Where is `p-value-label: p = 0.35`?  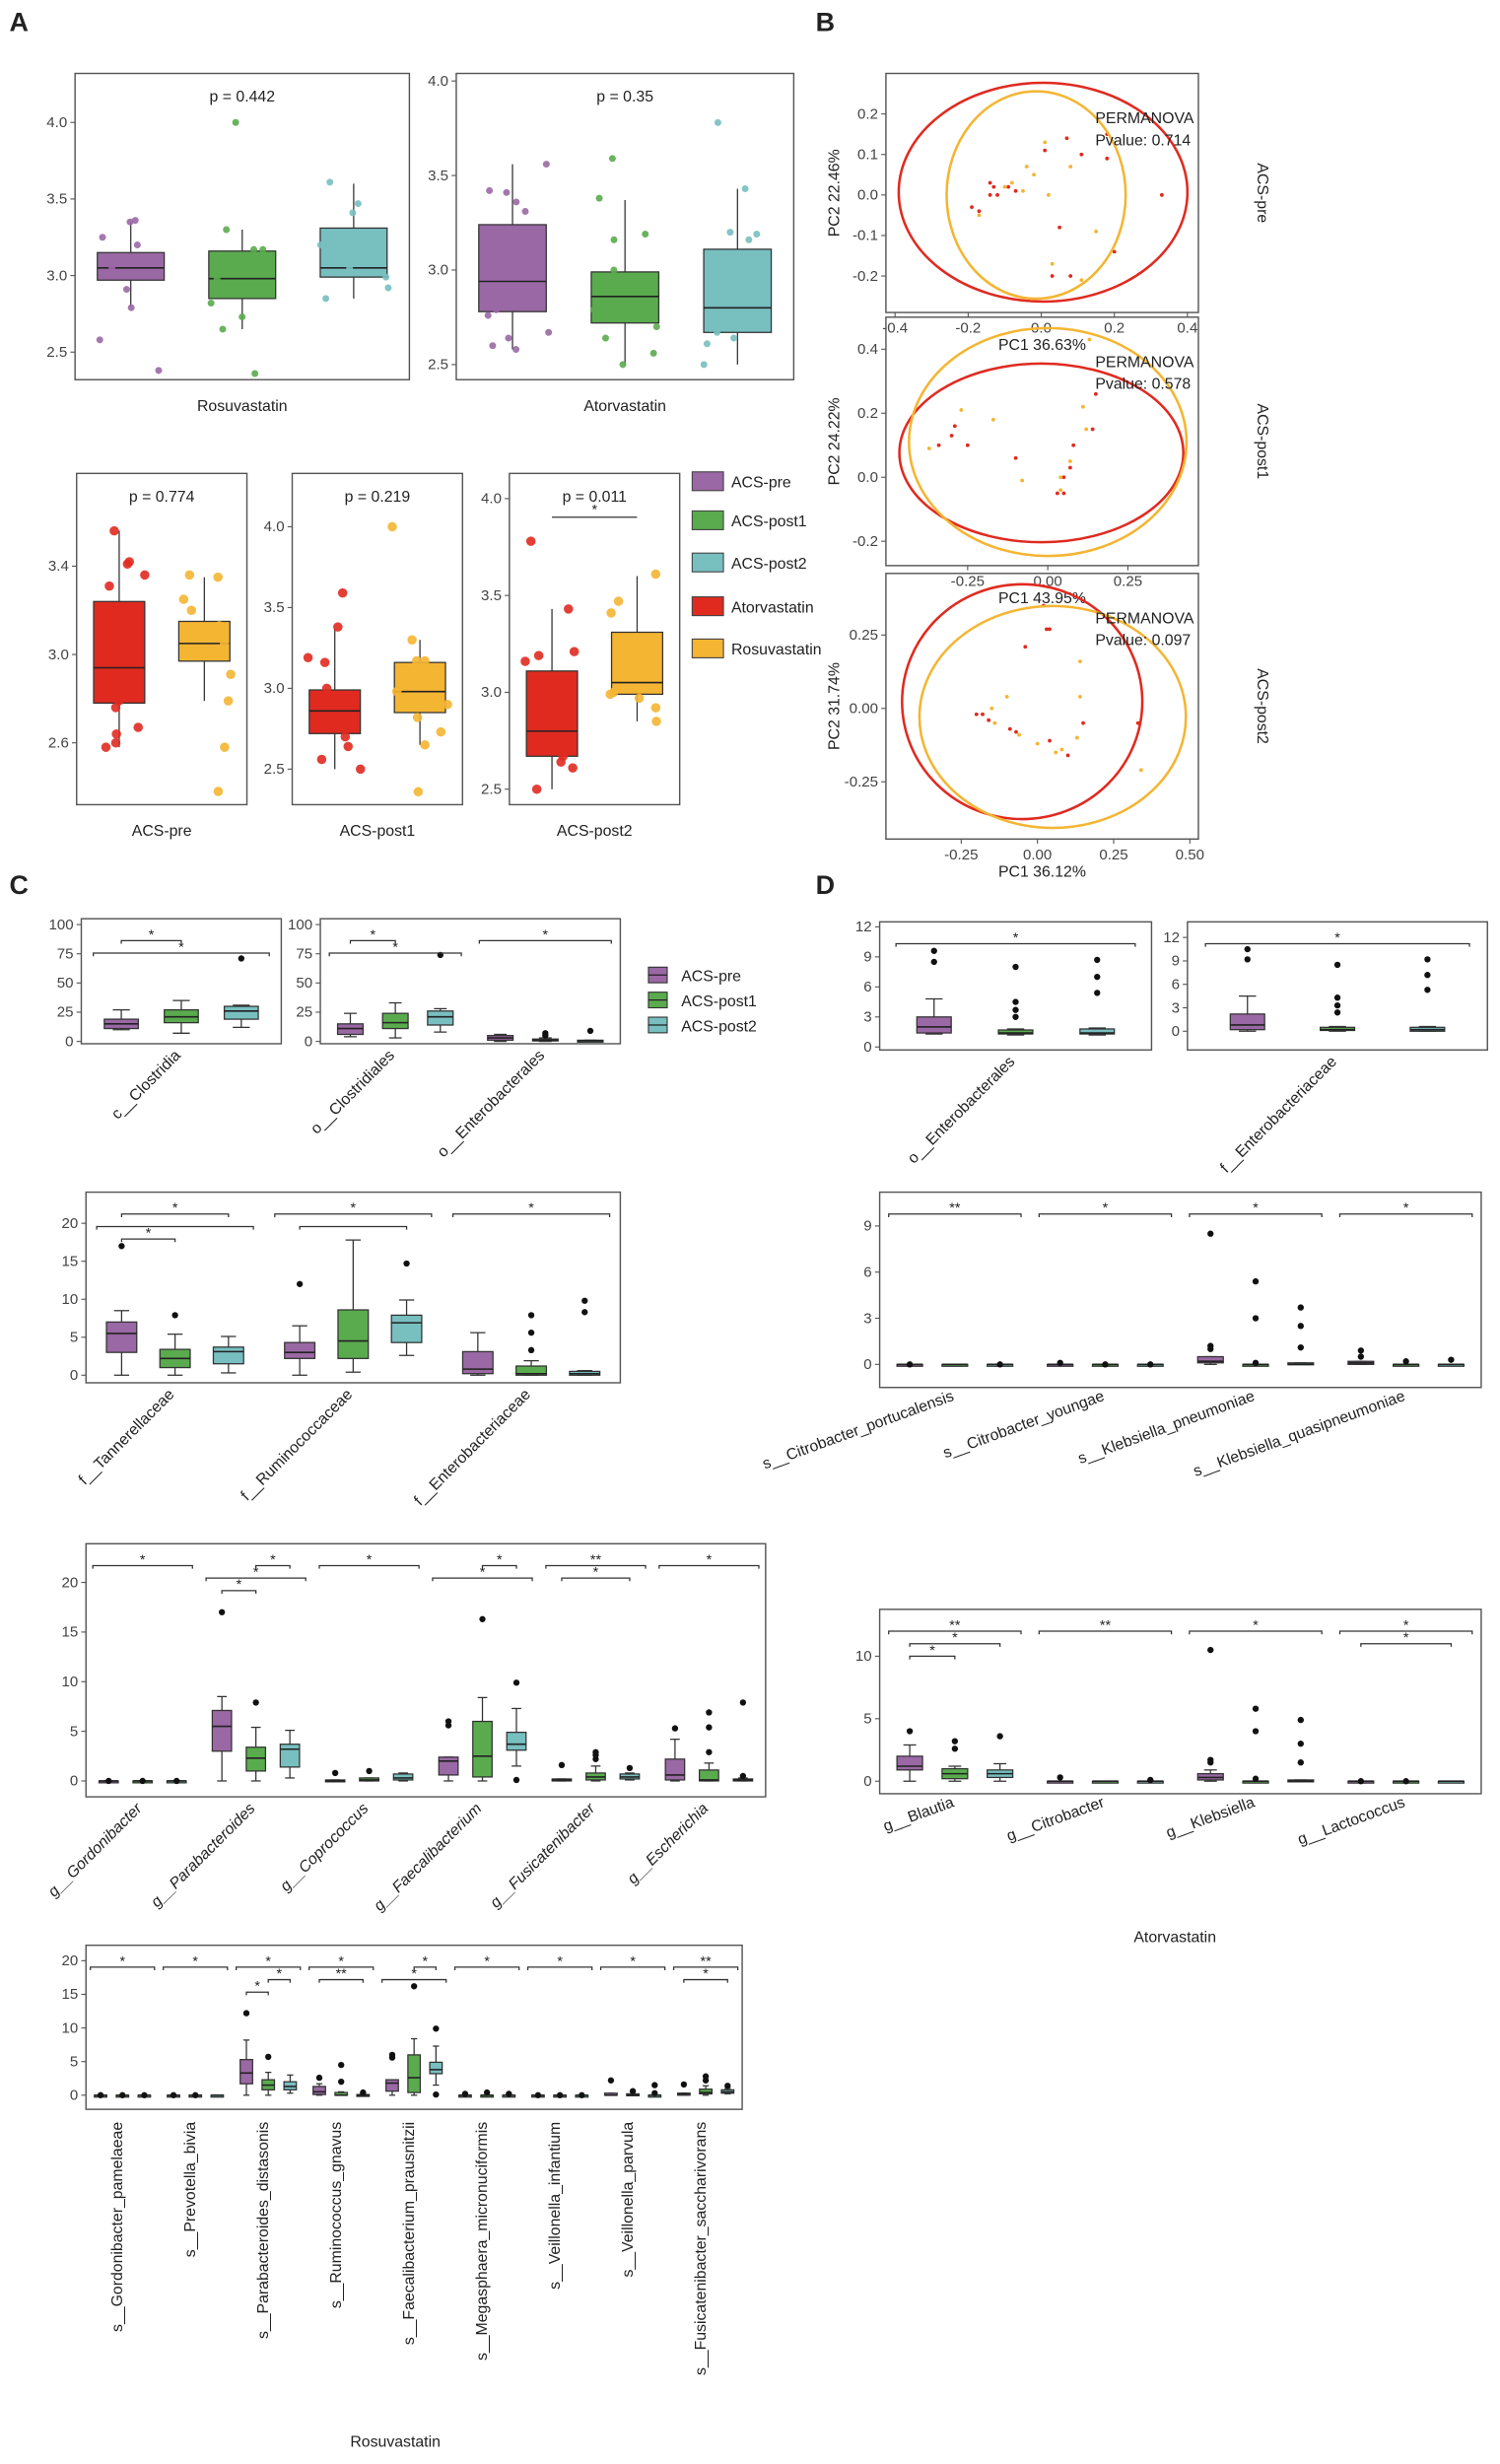 p-value-label: p = 0.35 is located at coordinates (624, 97).